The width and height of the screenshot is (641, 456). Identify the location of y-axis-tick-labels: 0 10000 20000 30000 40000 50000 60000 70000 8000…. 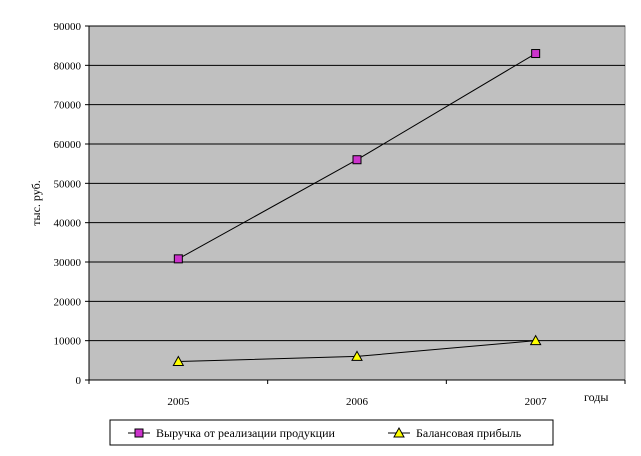
(71, 204).